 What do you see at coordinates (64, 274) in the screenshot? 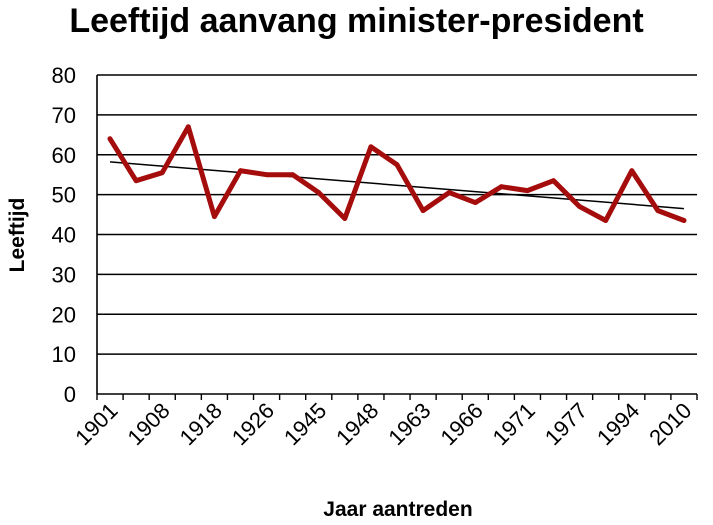
I see `y-tick-label: 30` at bounding box center [64, 274].